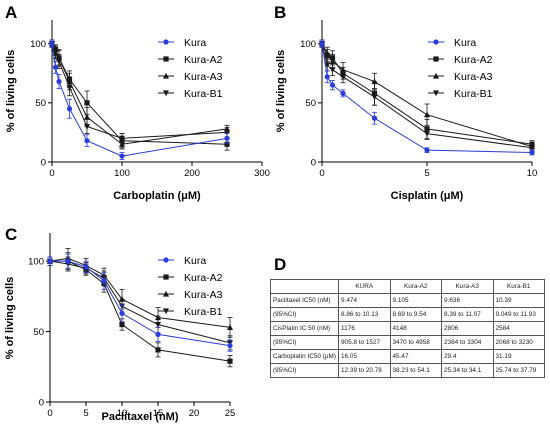  What do you see at coordinates (467, 314) in the screenshot?
I see `table-cell: 8.39 to 11.07` at bounding box center [467, 314].